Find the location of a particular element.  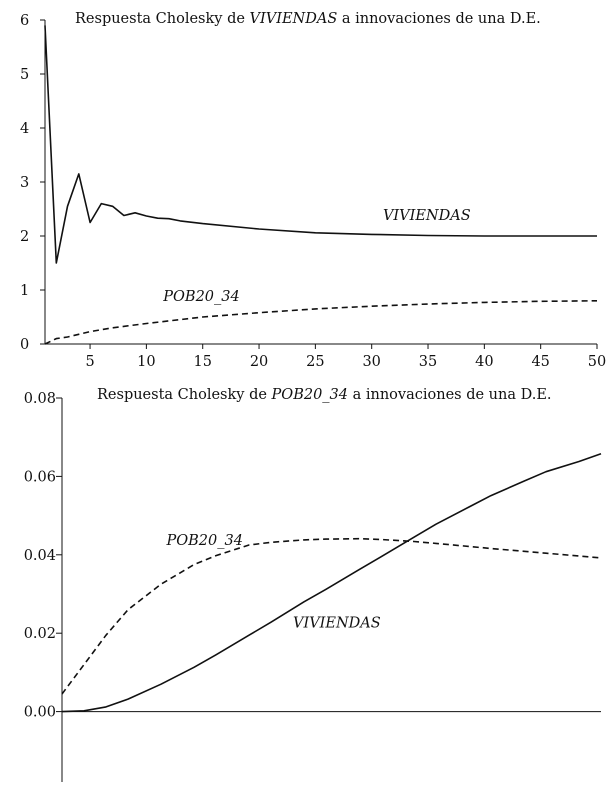

x-tick-label: 15 is located at coordinates (202, 362).